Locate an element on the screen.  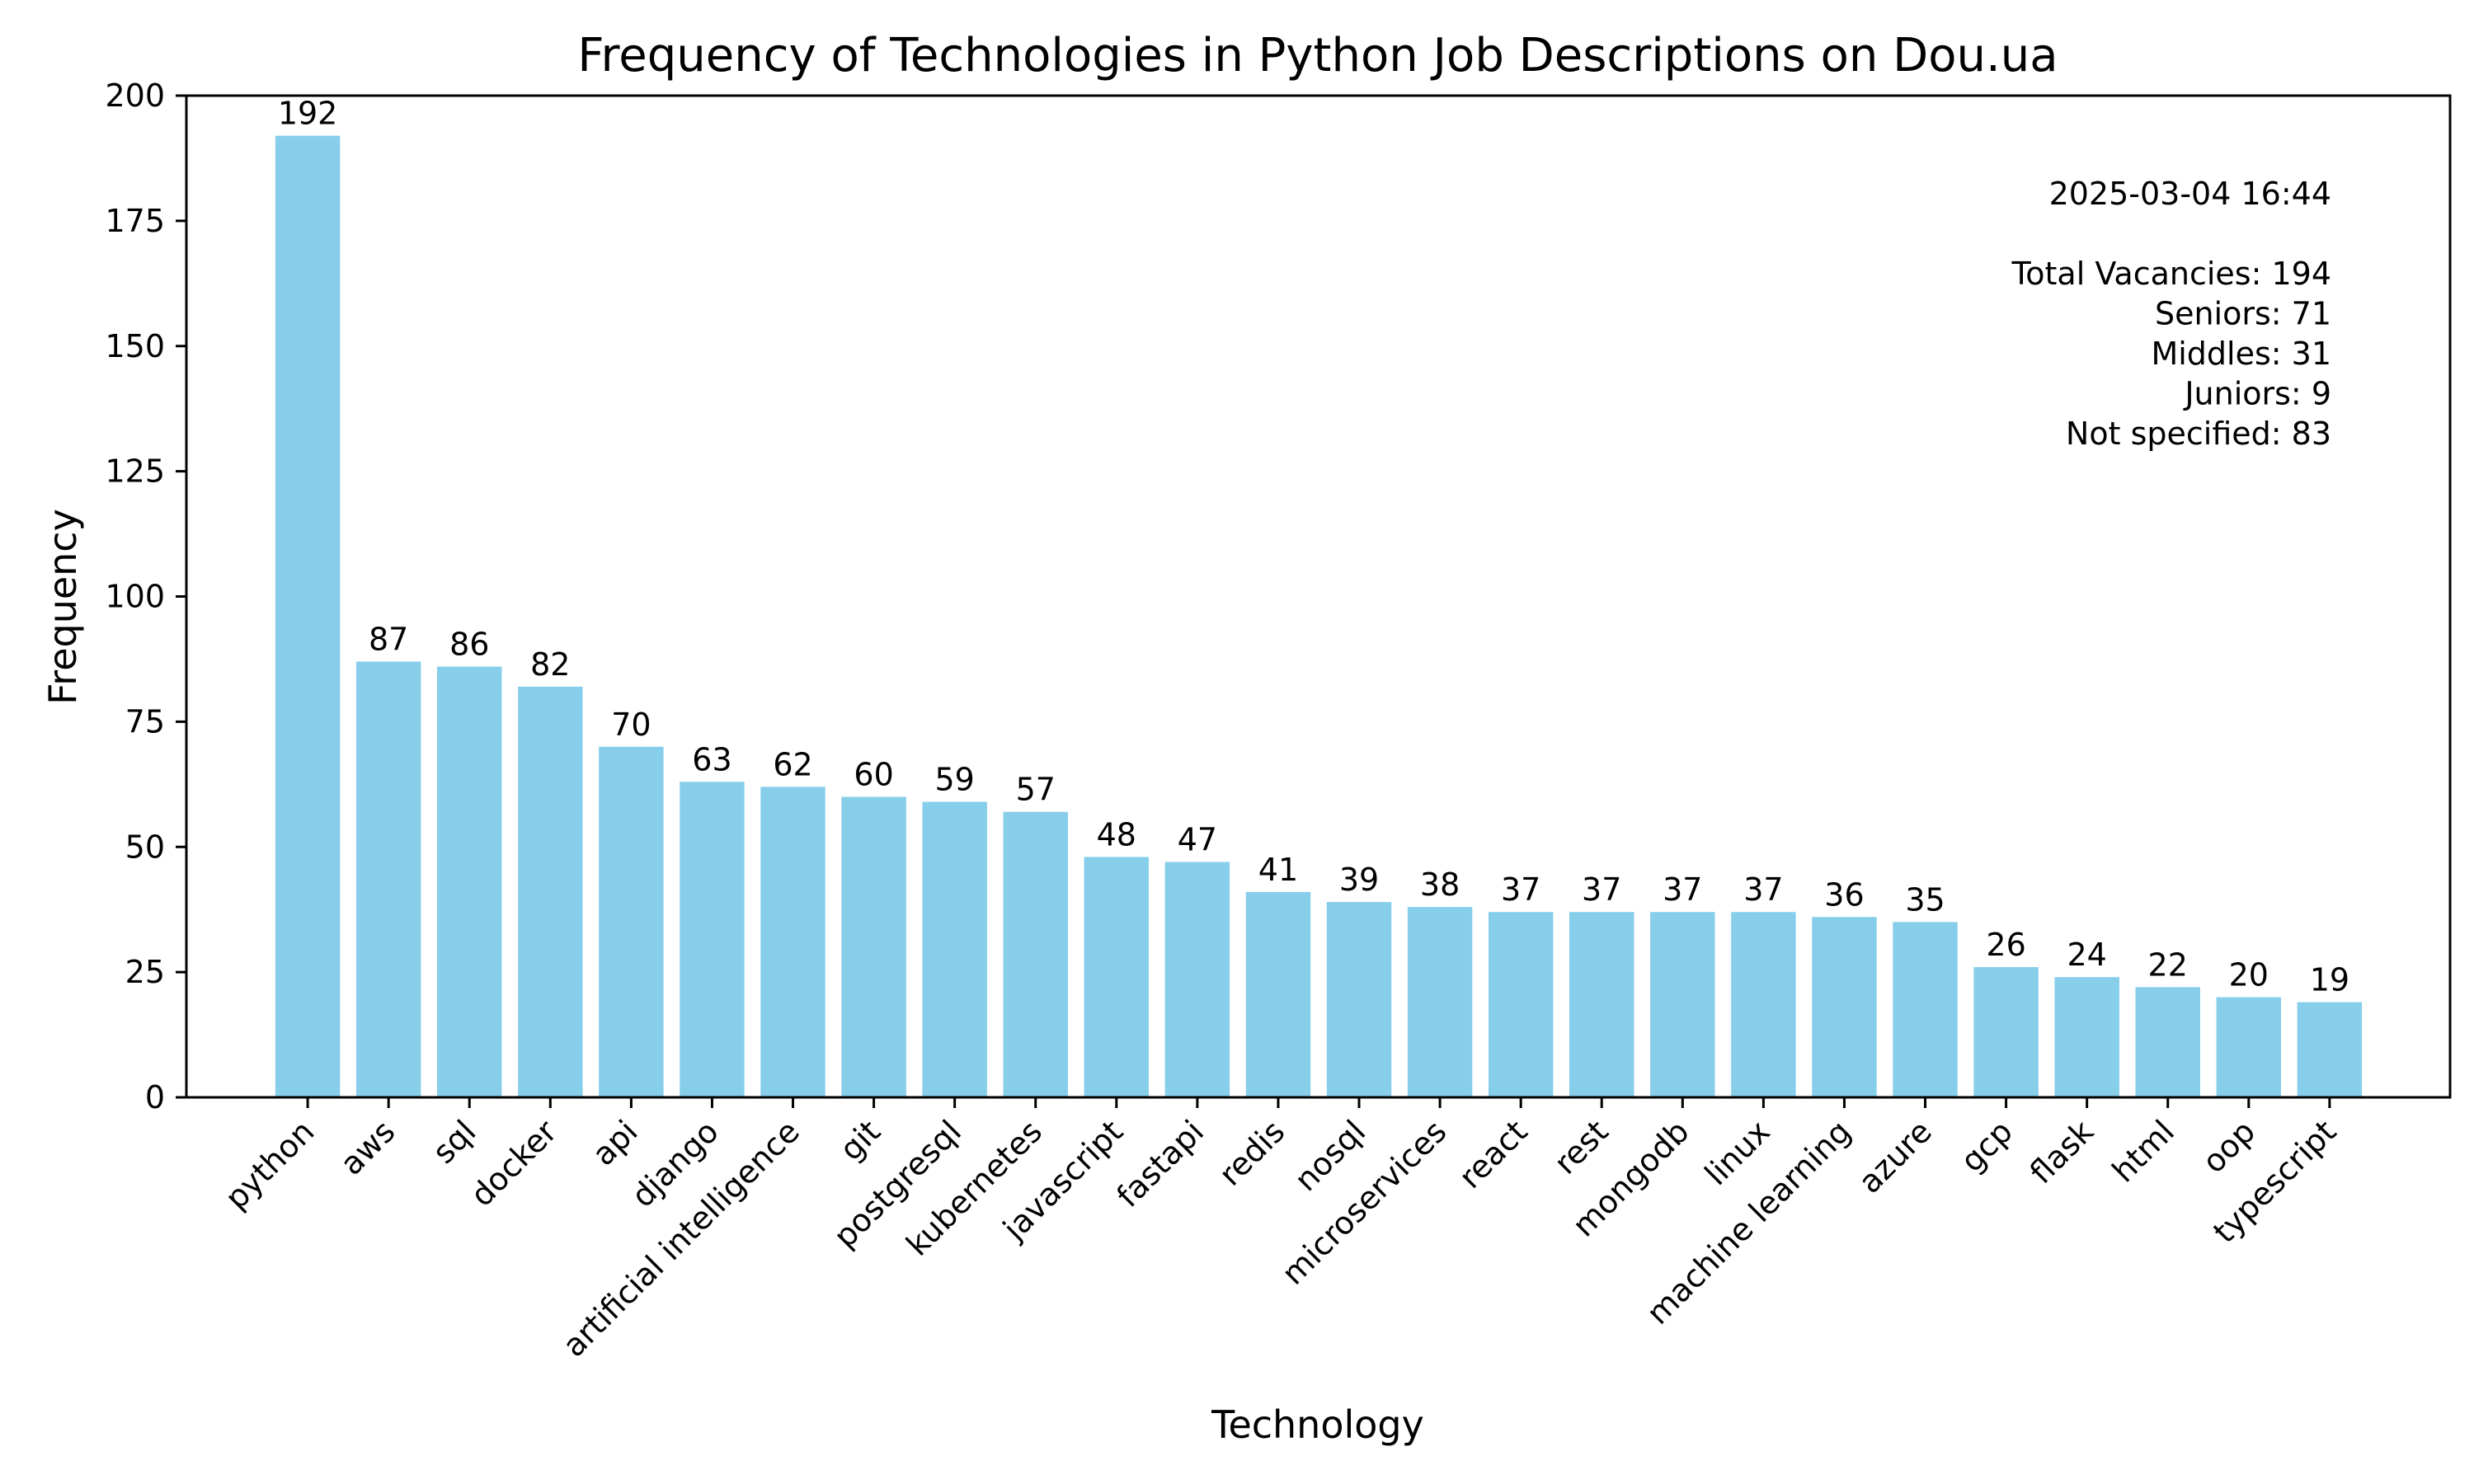
bar-azure is located at coordinates (1925, 1009).